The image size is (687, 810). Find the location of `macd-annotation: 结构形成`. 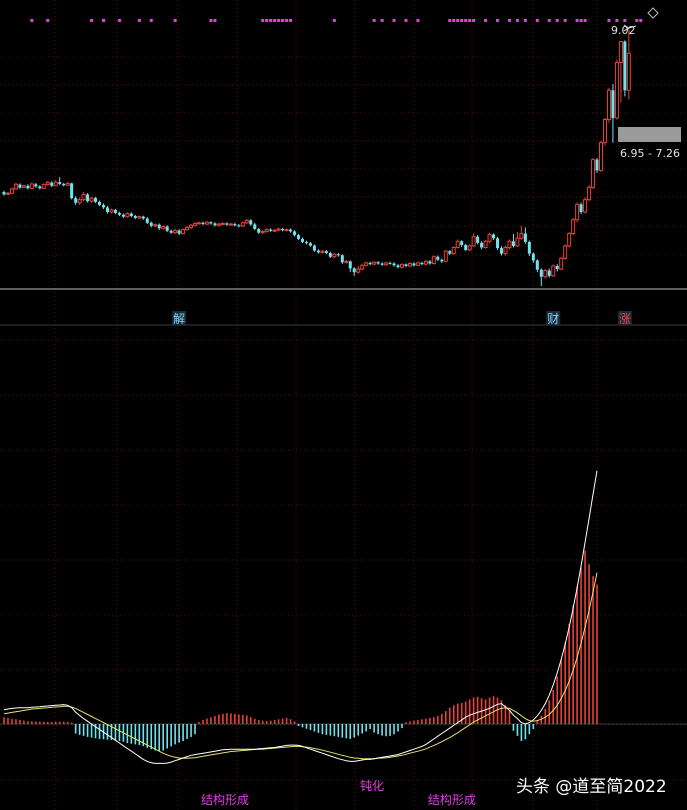

macd-annotation: 结构形成 is located at coordinates (452, 799).